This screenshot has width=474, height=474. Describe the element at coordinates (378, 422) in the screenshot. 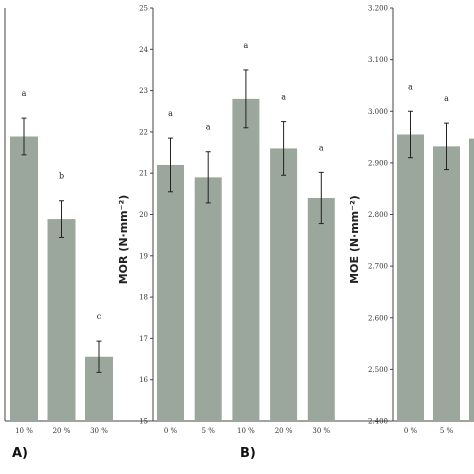

I see `y-tick-label: 2.400` at that location.